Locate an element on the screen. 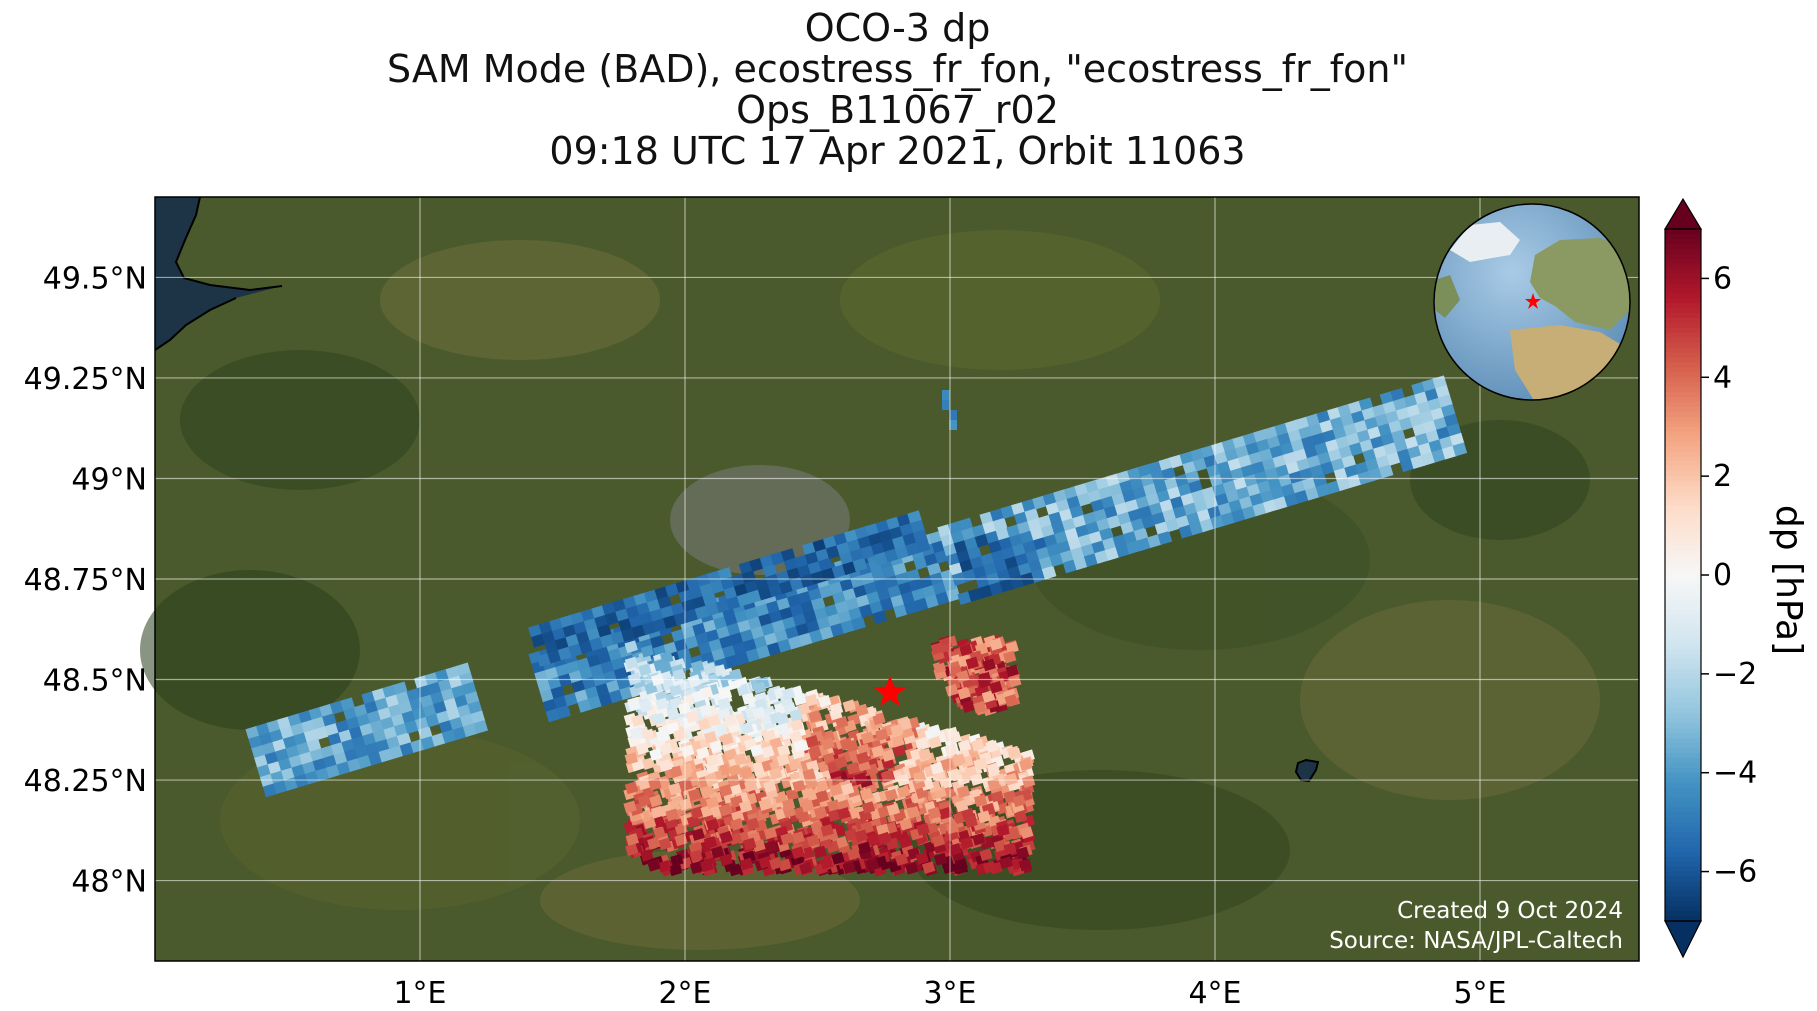 The width and height of the screenshot is (1817, 1011). longitude-labels: 1°E 2°E 3°E 4°E 5°E is located at coordinates (949, 993).